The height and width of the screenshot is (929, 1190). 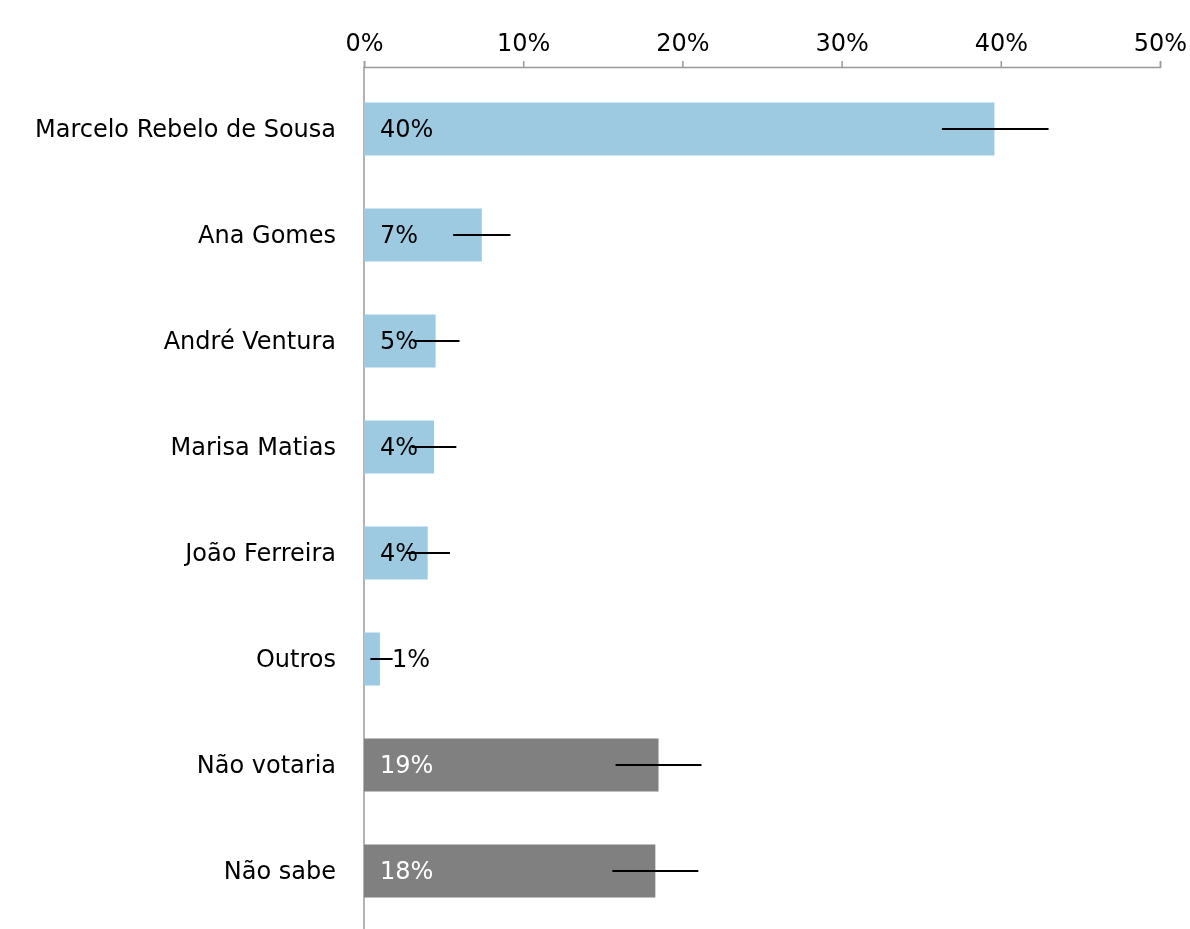 What do you see at coordinates (1001, 42) in the screenshot?
I see `x-tick-label: 40%` at bounding box center [1001, 42].